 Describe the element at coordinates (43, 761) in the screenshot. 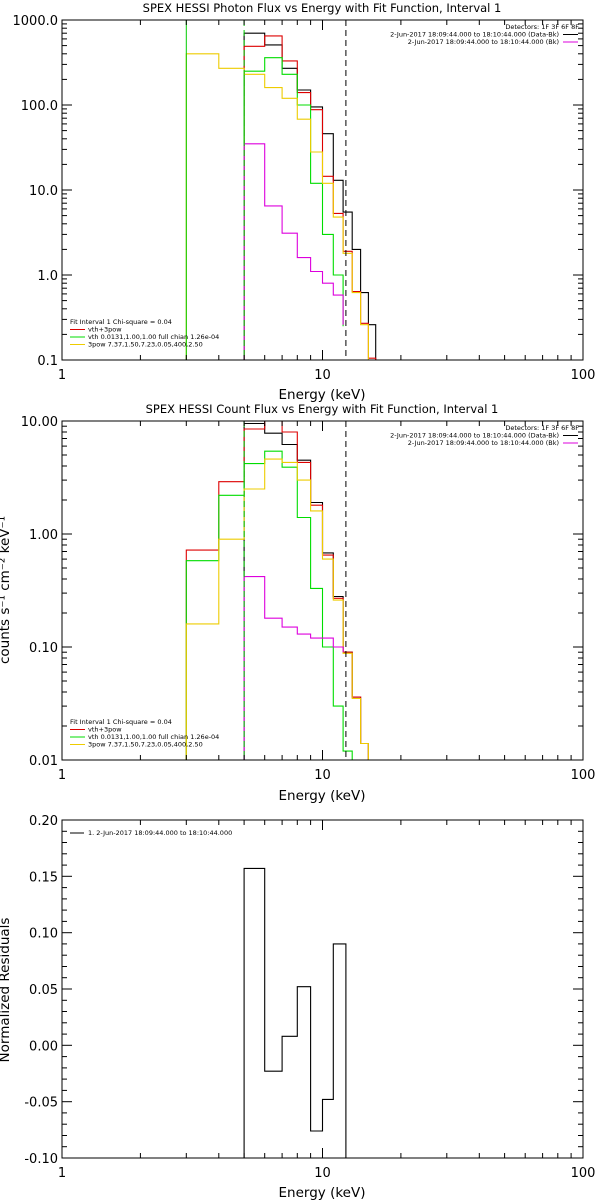

I see `y-tick-label: 0.01` at that location.